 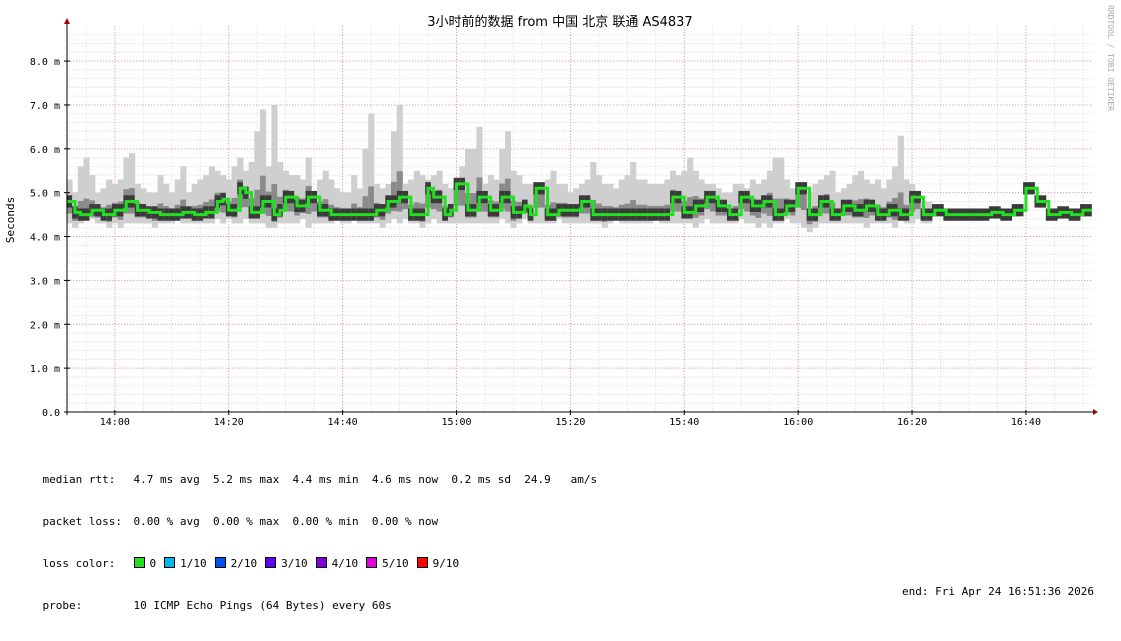 I want to click on y-tick-label: 6.0 m, so click(x=45, y=150).